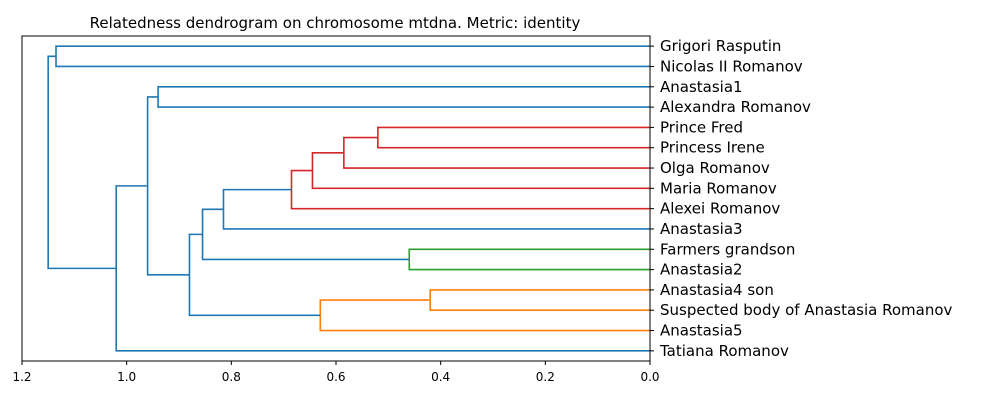  Describe the element at coordinates (701, 87) in the screenshot. I see `leaf-label: Anastasia1` at that location.